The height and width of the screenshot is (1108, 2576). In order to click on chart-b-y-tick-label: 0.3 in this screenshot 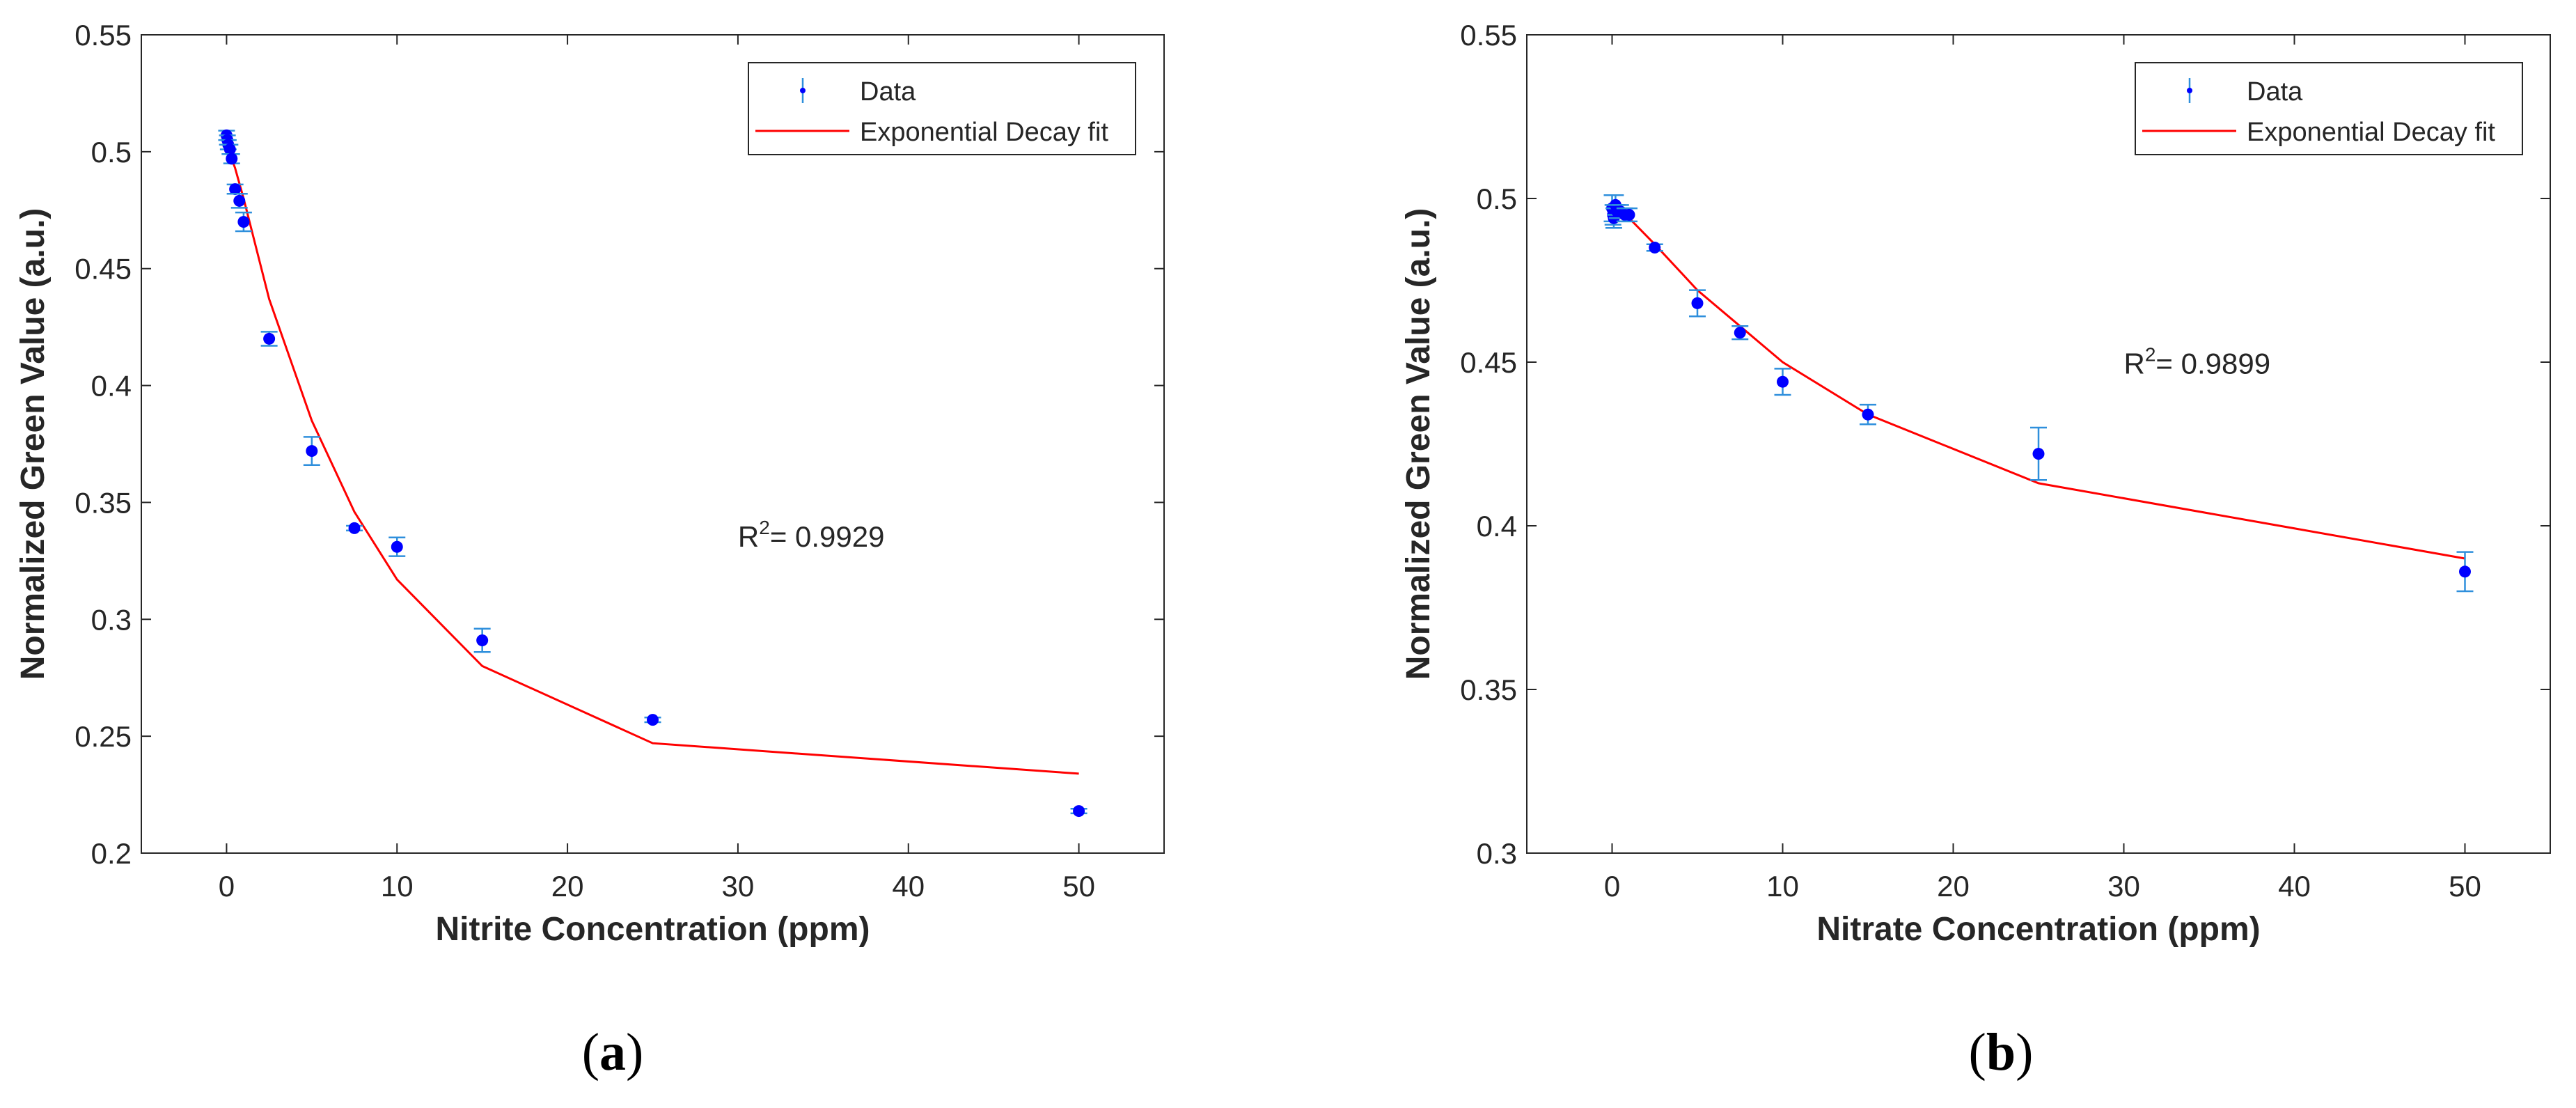, I will do `click(1497, 853)`.